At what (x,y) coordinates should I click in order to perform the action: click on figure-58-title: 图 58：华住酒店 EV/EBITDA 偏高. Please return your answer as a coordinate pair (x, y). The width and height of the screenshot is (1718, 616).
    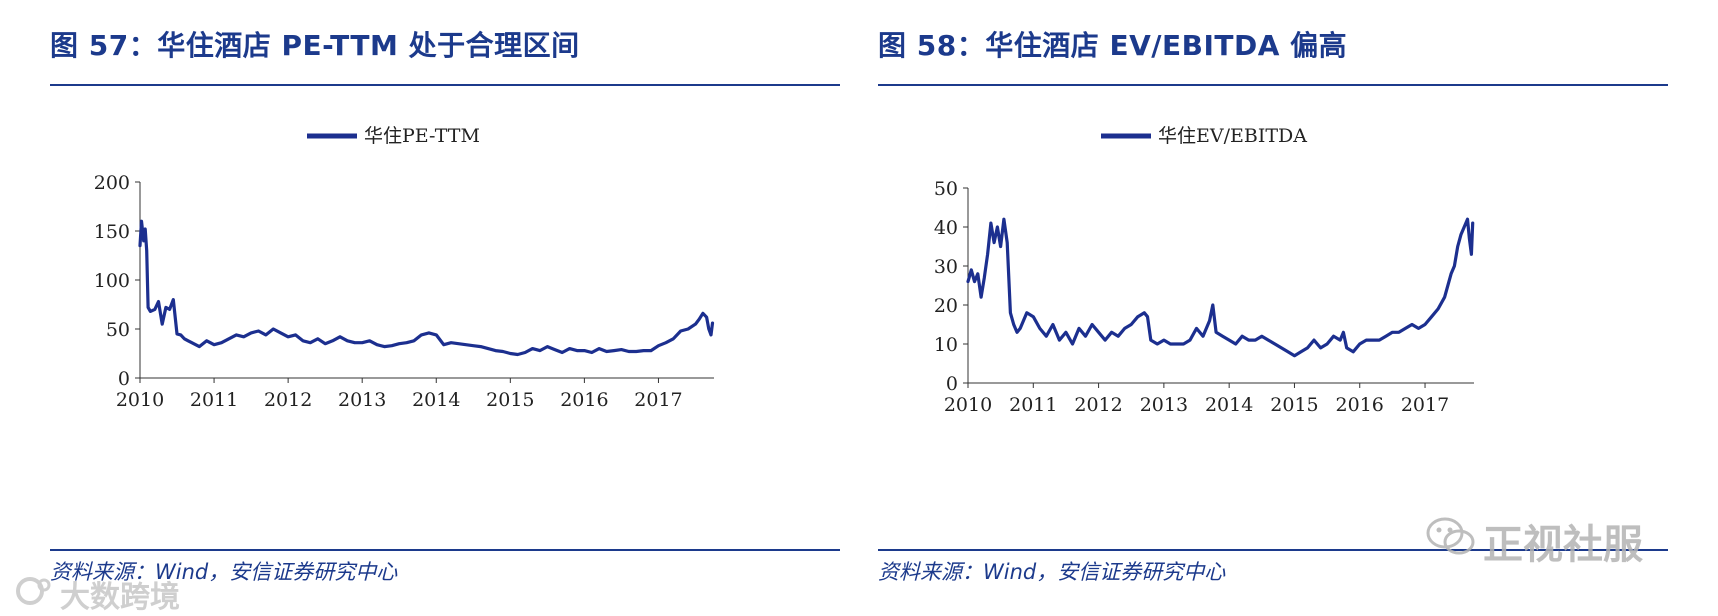
    Looking at the image, I should click on (1113, 45).